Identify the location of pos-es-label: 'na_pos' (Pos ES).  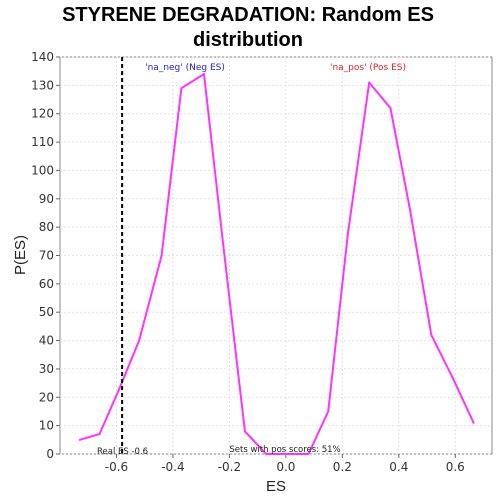
(368, 68).